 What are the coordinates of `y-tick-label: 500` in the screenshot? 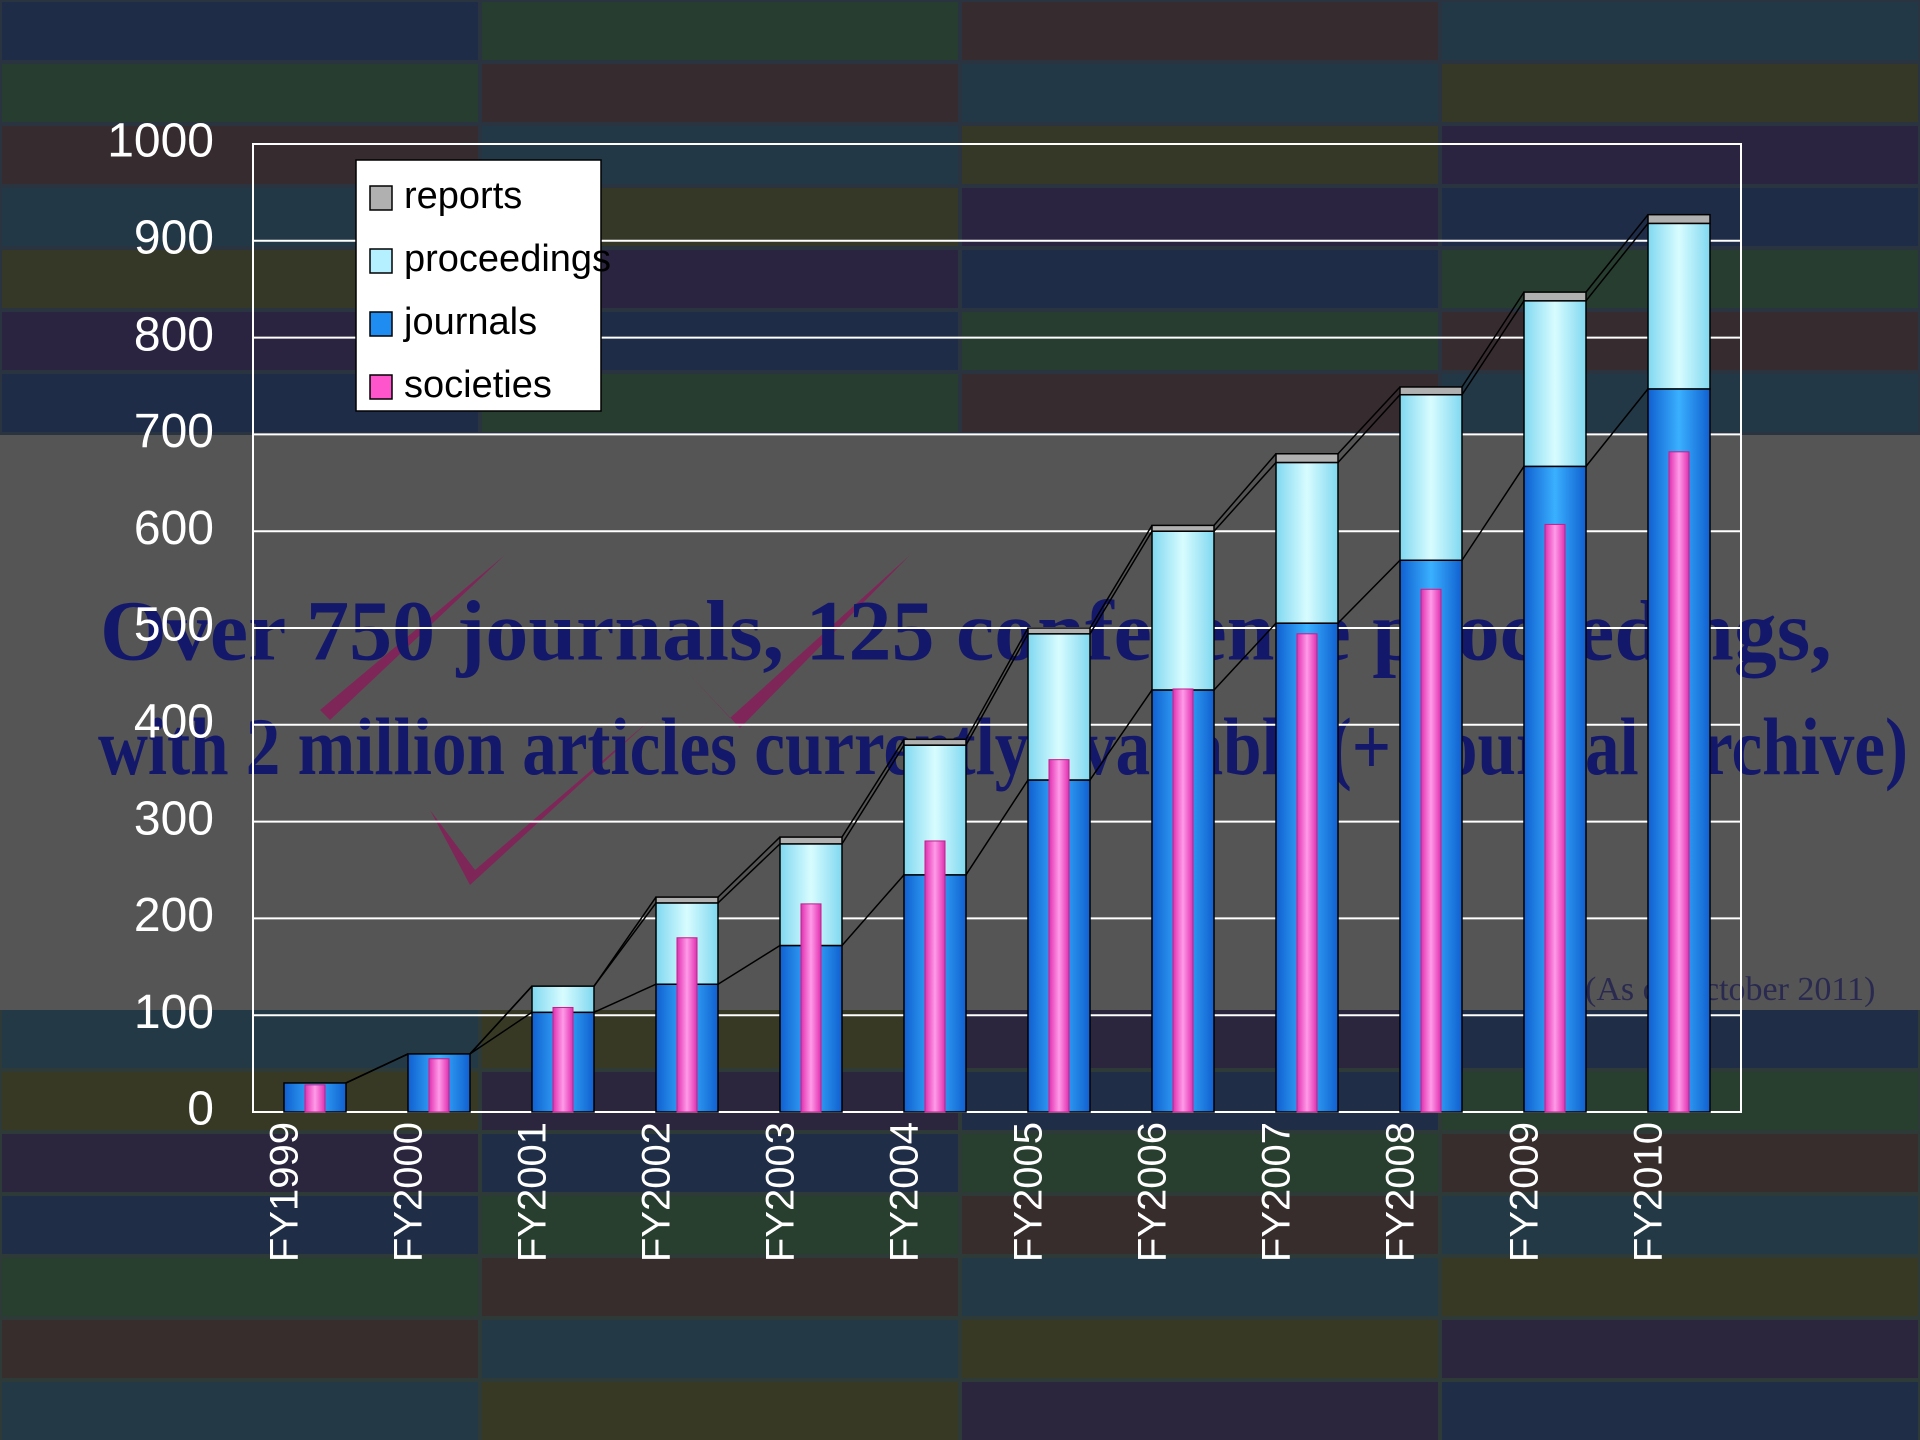 It's located at (174, 625).